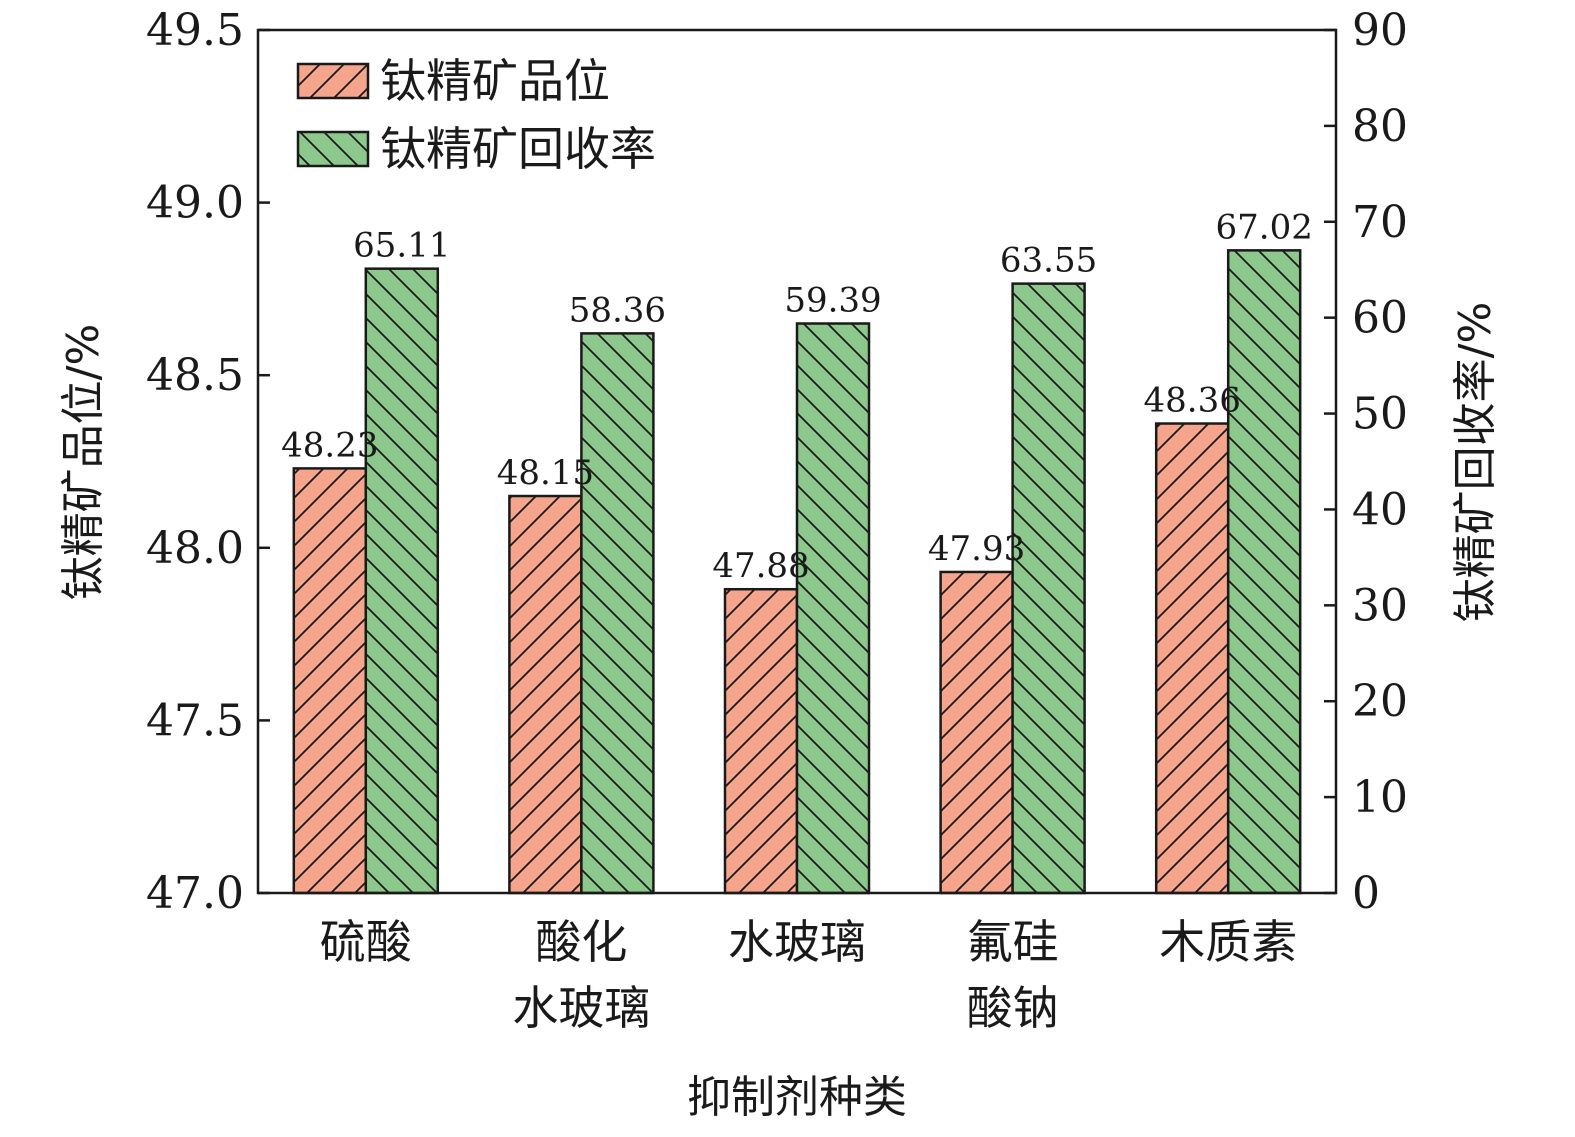 This screenshot has width=1575, height=1137. Describe the element at coordinates (366, 942) in the screenshot. I see `category-label: 硫酸` at that location.